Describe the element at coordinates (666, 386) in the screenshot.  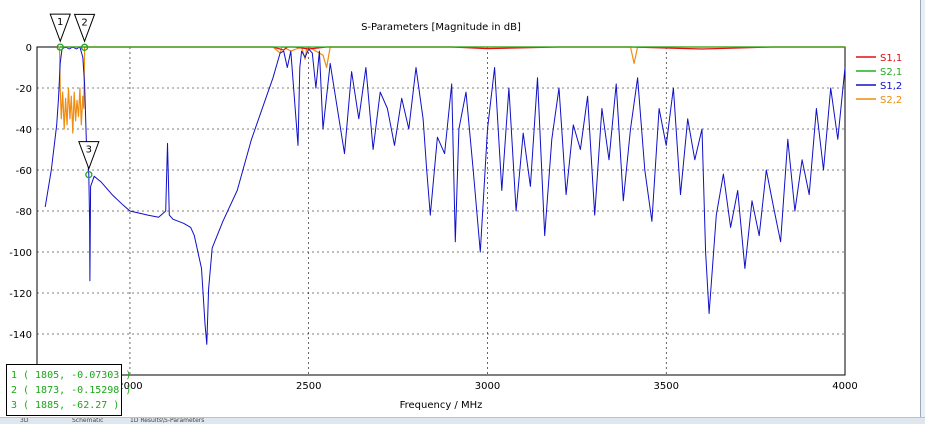
I see `x-tick-label: 3500` at that location.